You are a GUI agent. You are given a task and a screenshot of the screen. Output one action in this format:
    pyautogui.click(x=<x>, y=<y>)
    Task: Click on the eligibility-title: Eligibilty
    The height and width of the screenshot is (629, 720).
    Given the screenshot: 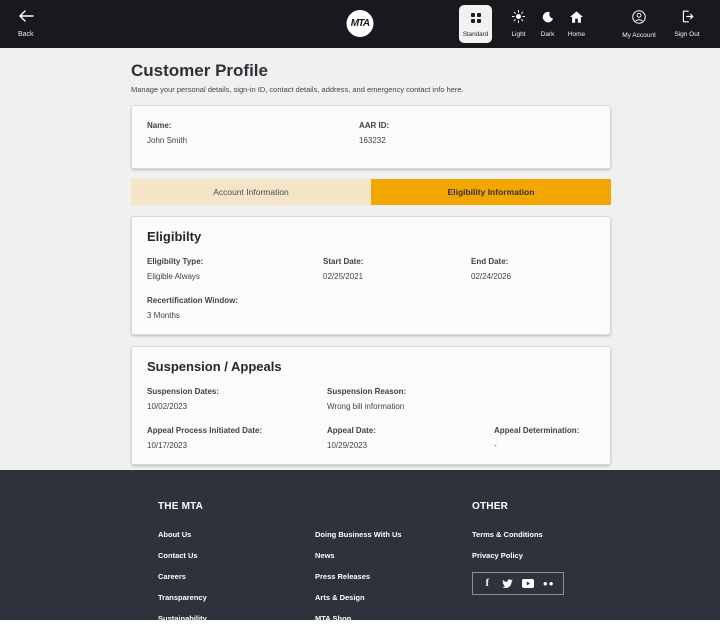 What is the action you would take?
    pyautogui.click(x=174, y=236)
    